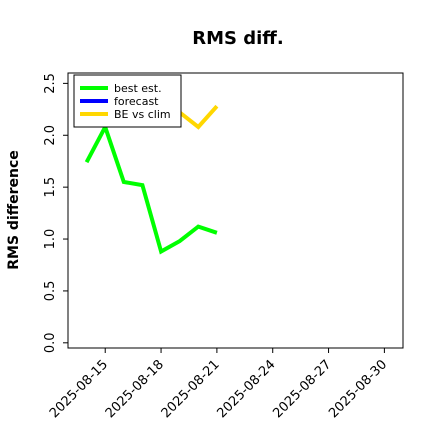 This screenshot has height=440, width=440. Describe the element at coordinates (14, 210) in the screenshot. I see `y-axis-label: RMS difference` at that location.